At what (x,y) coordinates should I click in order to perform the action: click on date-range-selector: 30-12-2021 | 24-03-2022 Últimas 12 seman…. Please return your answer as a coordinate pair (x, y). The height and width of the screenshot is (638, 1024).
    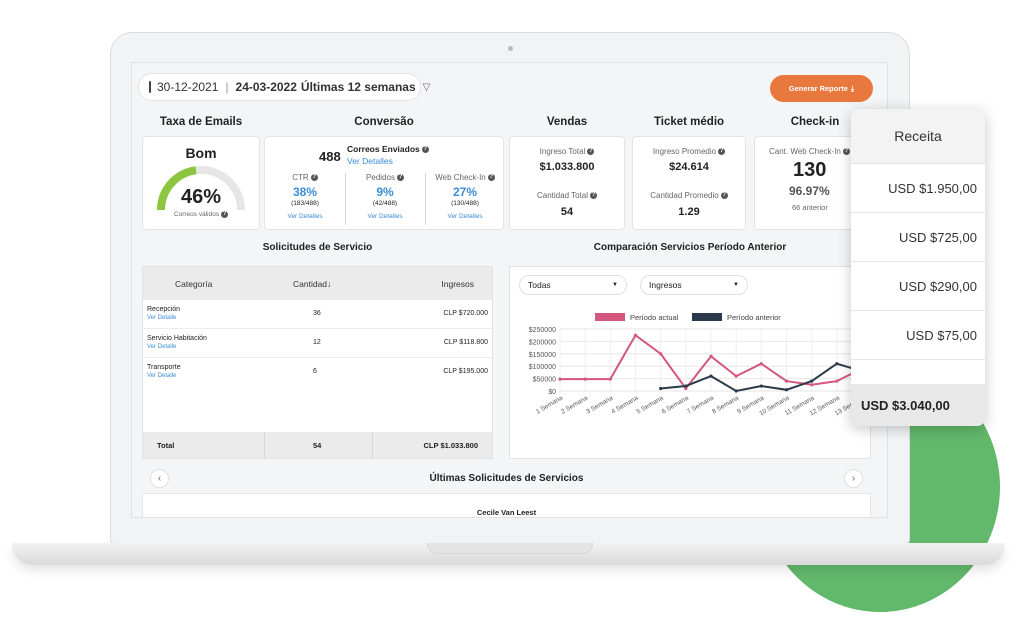
    Looking at the image, I should click on (284, 87).